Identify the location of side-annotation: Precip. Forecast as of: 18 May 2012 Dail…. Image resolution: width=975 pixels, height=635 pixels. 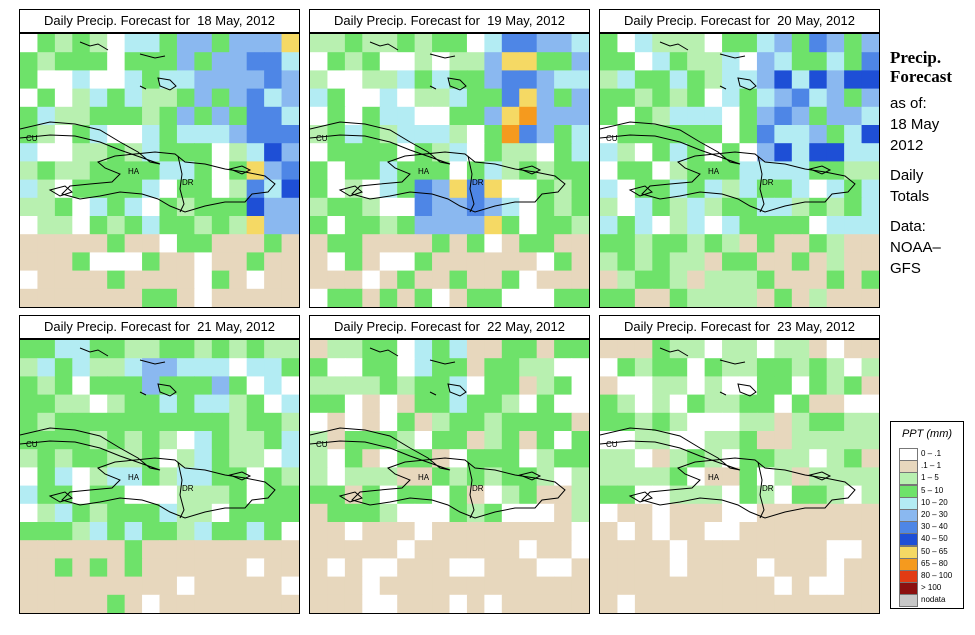
(931, 163).